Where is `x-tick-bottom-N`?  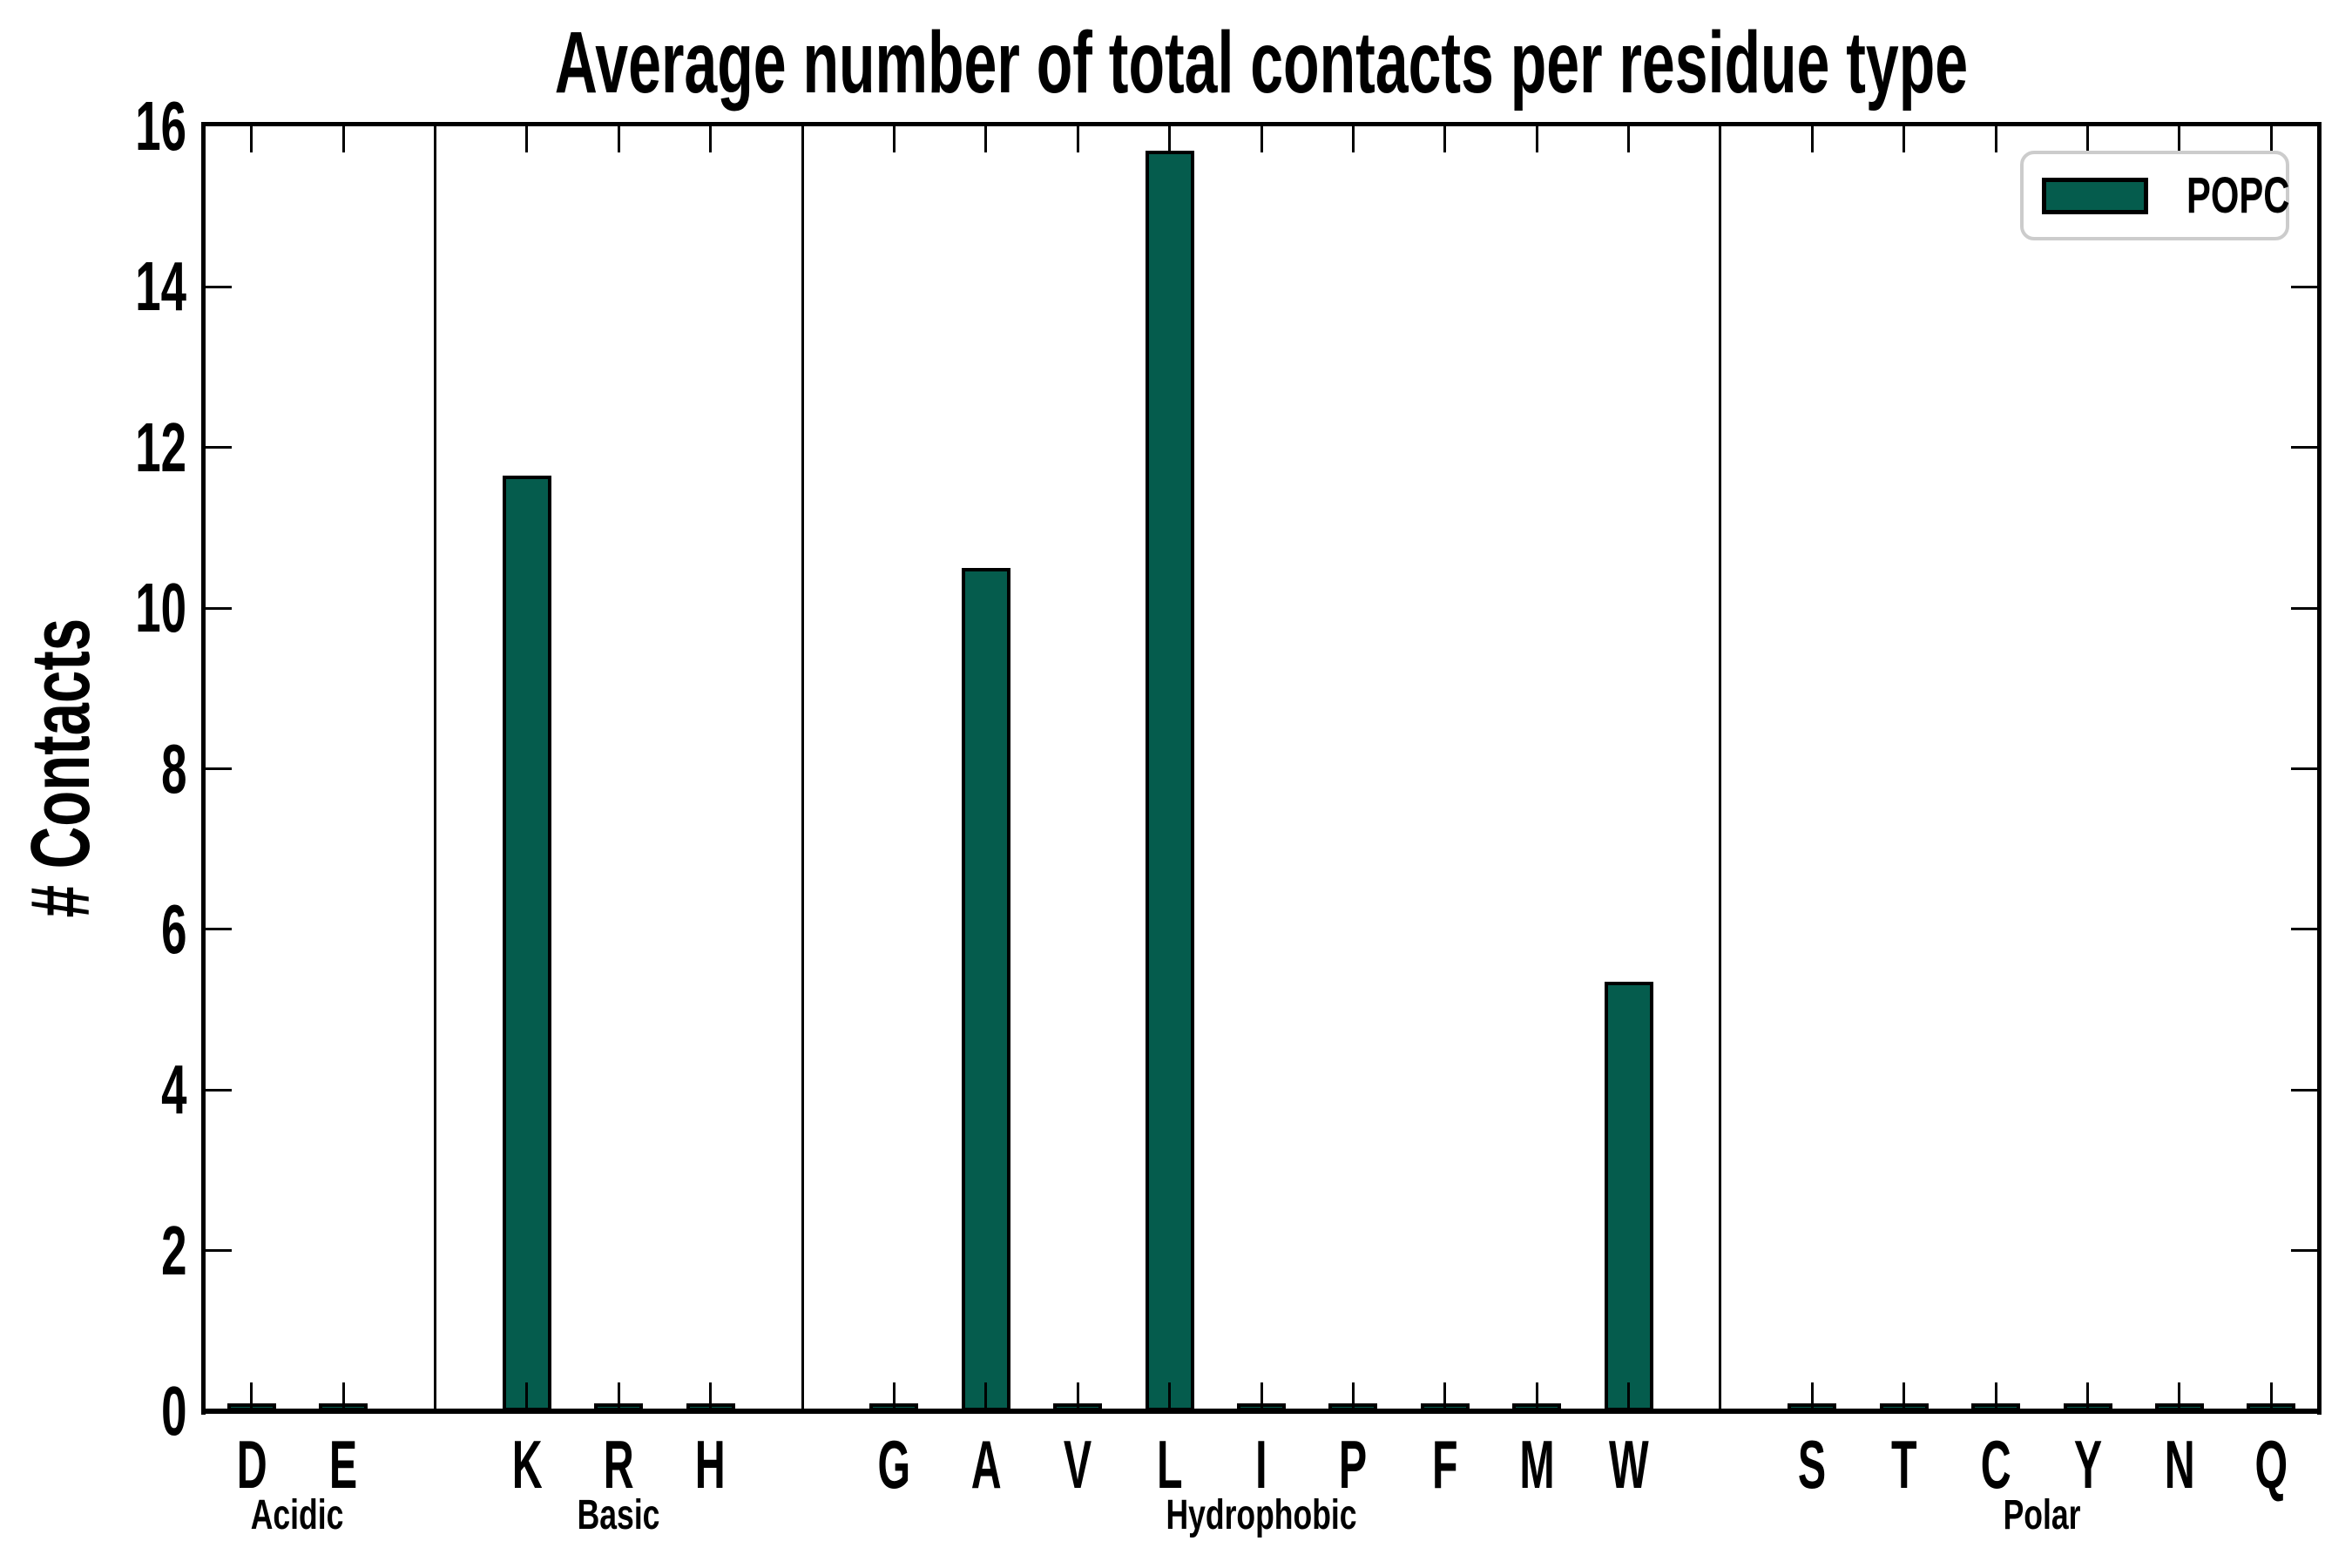
x-tick-bottom-N is located at coordinates (2179, 1395).